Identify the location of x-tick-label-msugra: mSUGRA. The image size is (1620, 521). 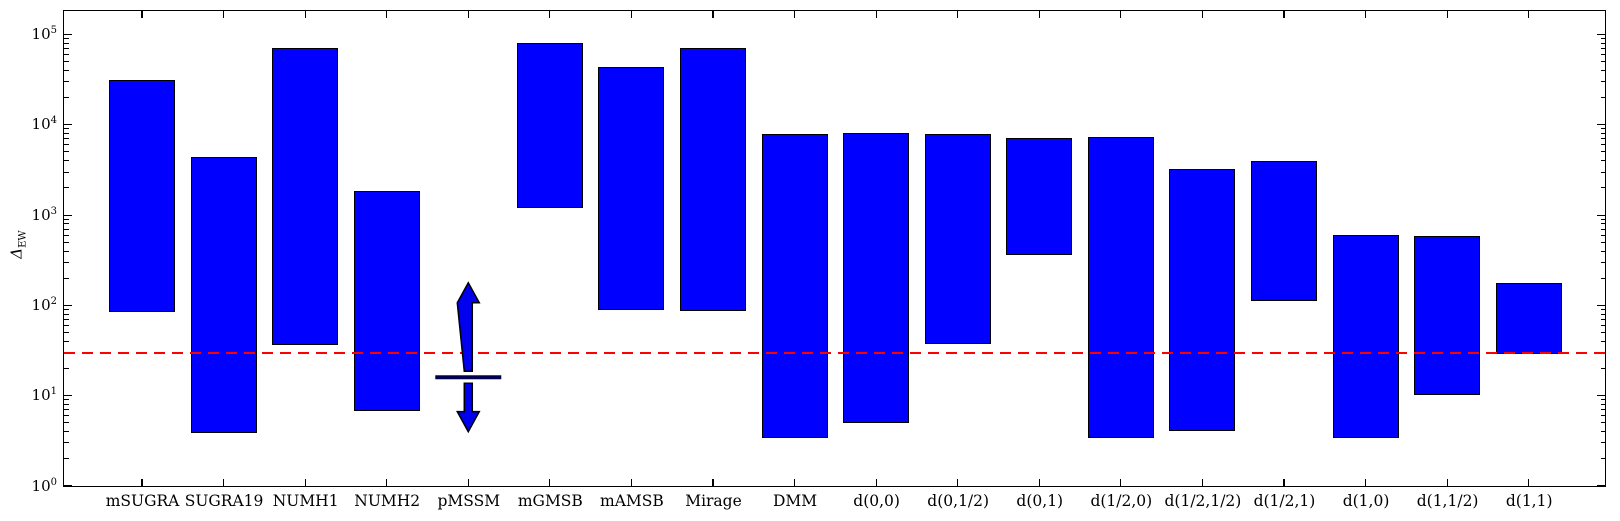
(142, 501).